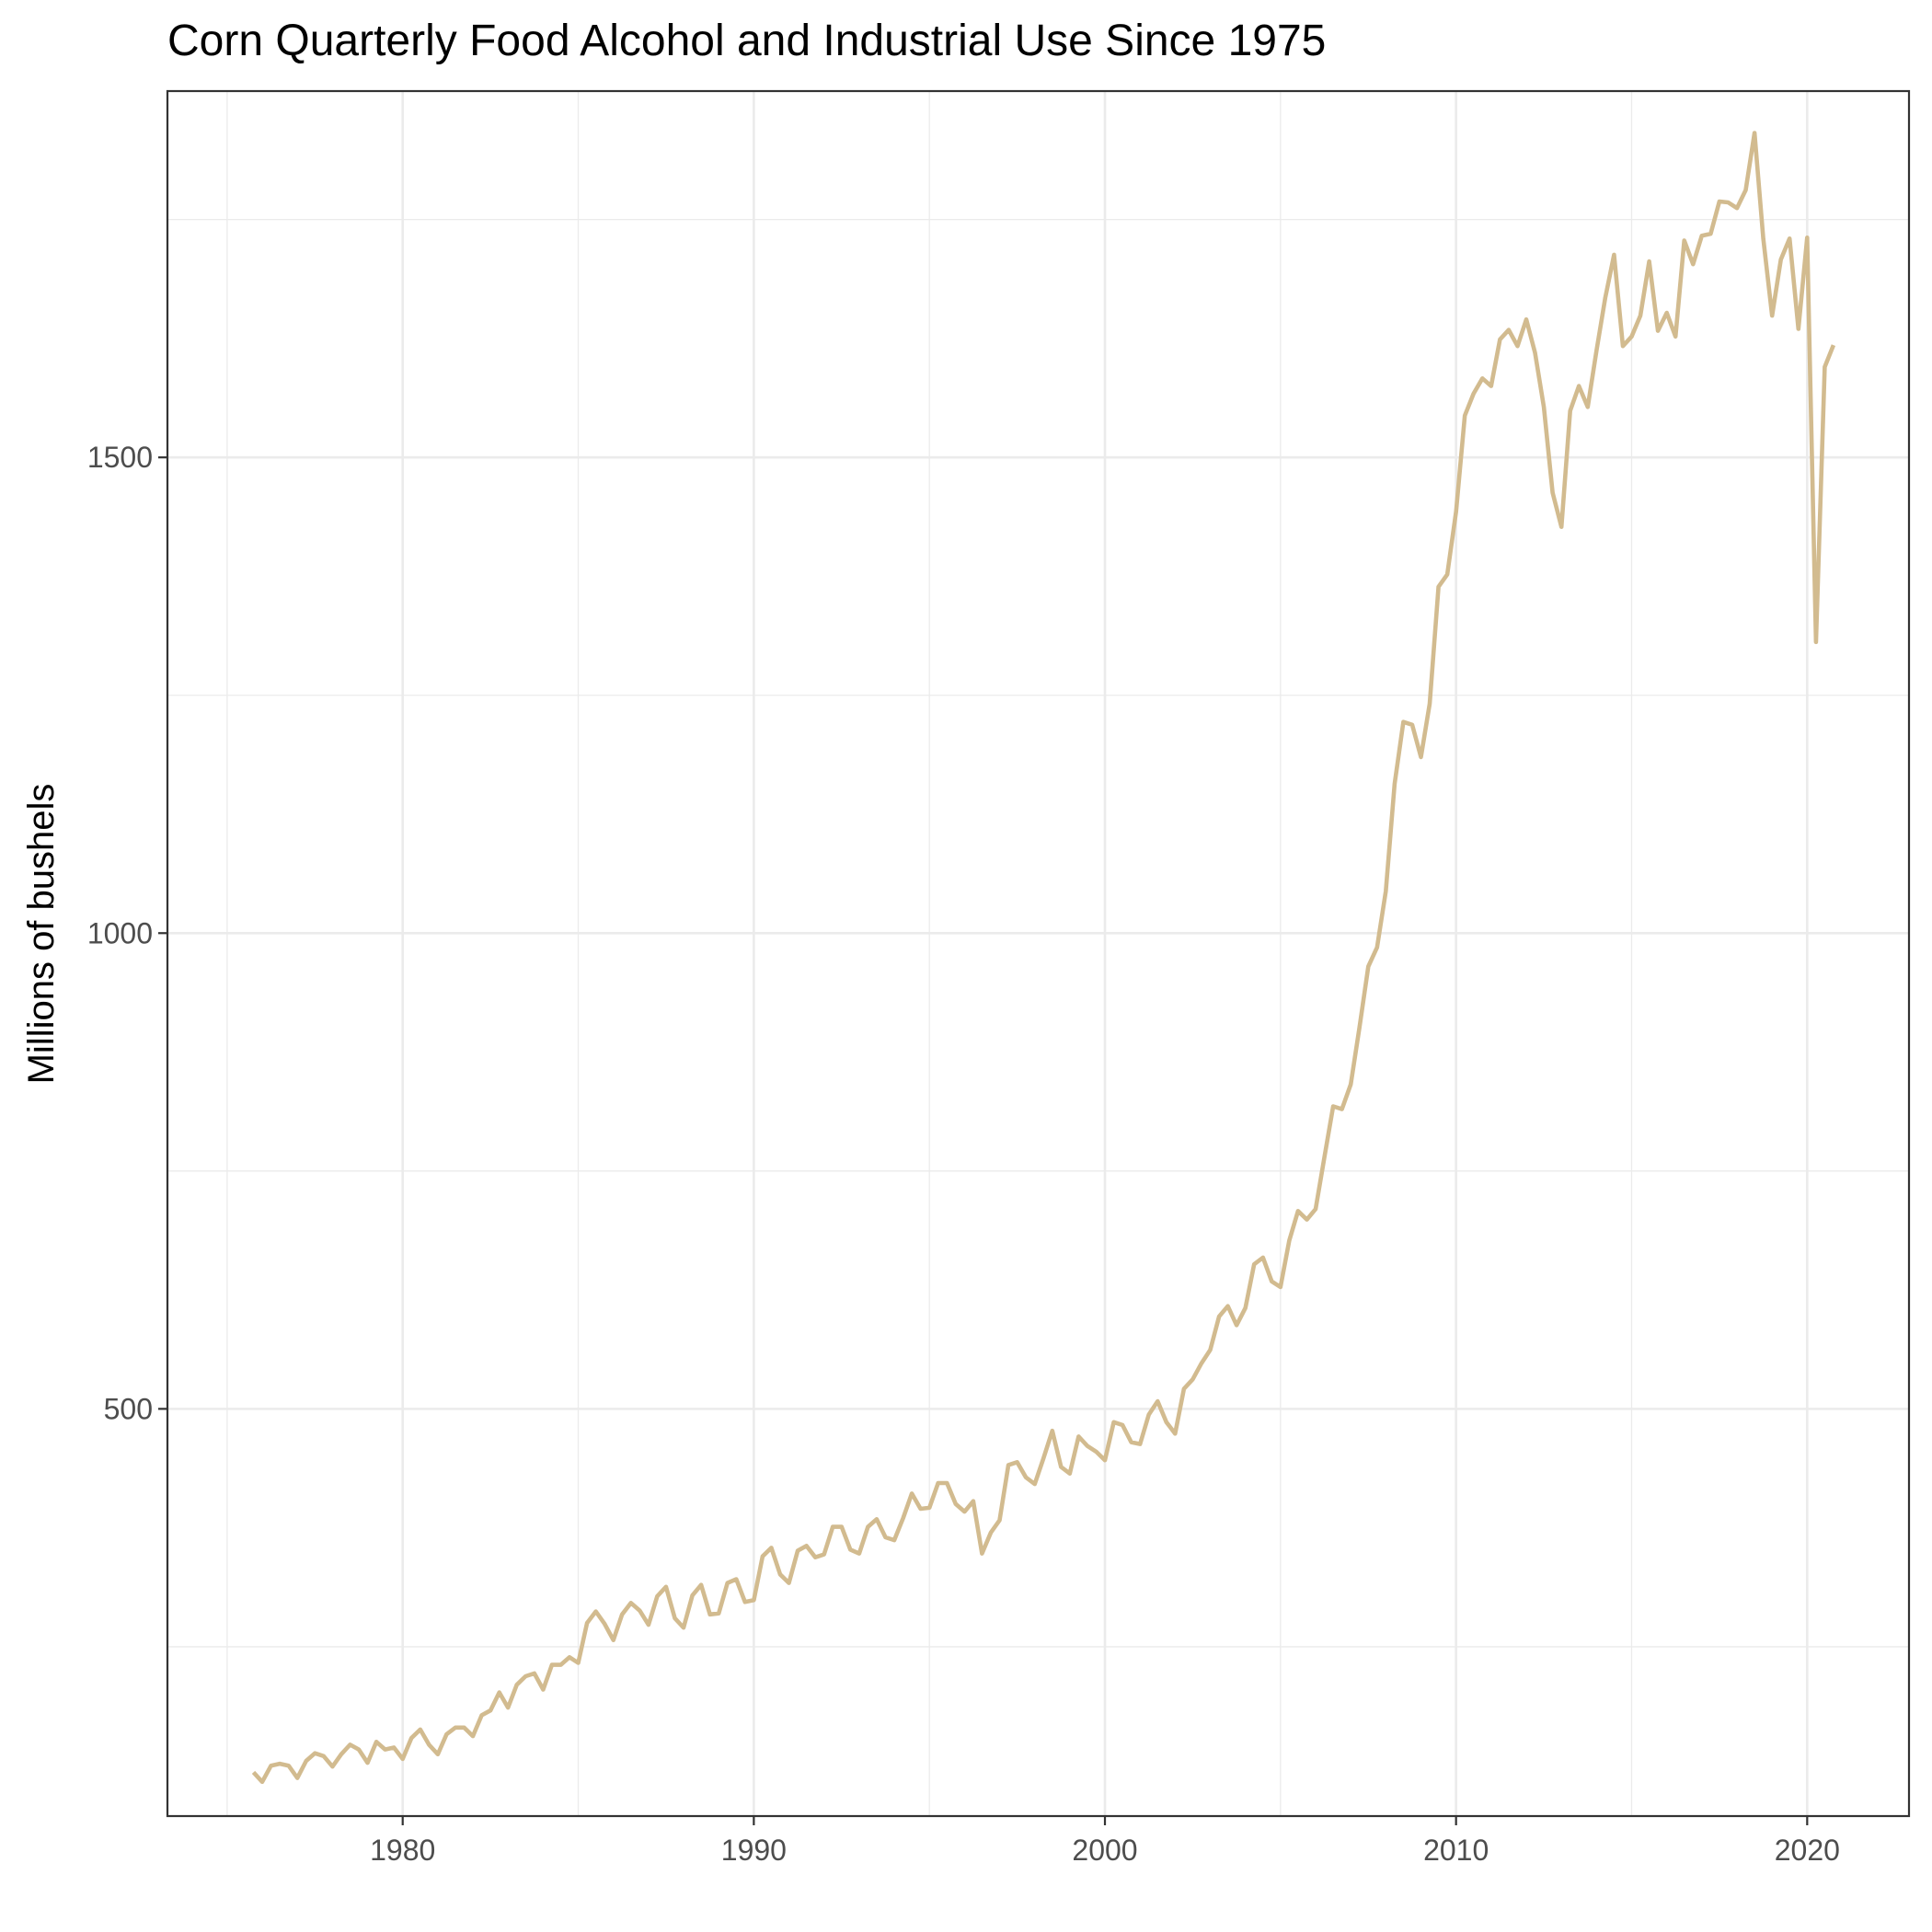 Image resolution: width=1932 pixels, height=1932 pixels. What do you see at coordinates (128, 1408) in the screenshot?
I see `y-tick-label: 500` at bounding box center [128, 1408].